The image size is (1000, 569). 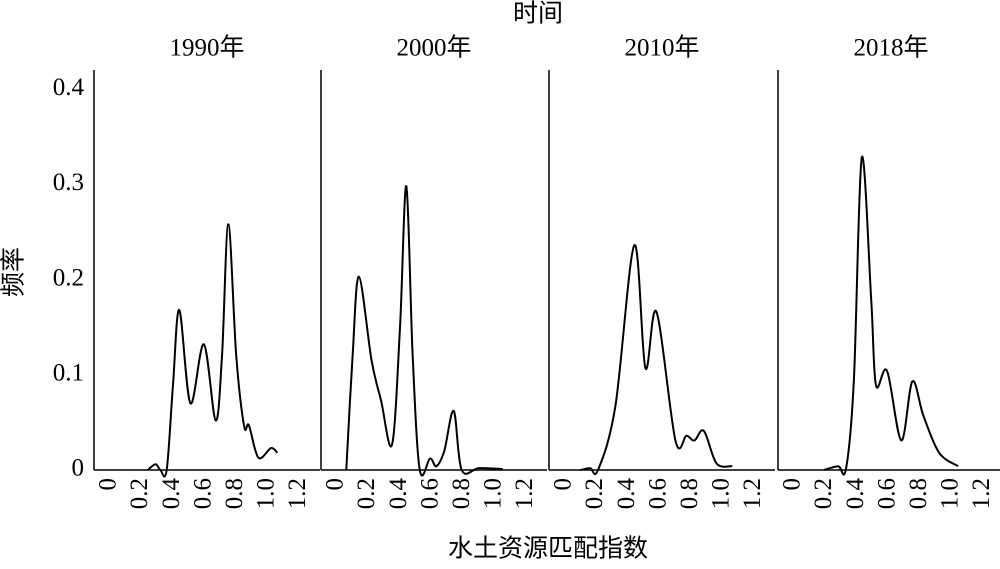 What do you see at coordinates (548, 549) in the screenshot?
I see `x-axis-label: 水土资源匹配指数` at bounding box center [548, 549].